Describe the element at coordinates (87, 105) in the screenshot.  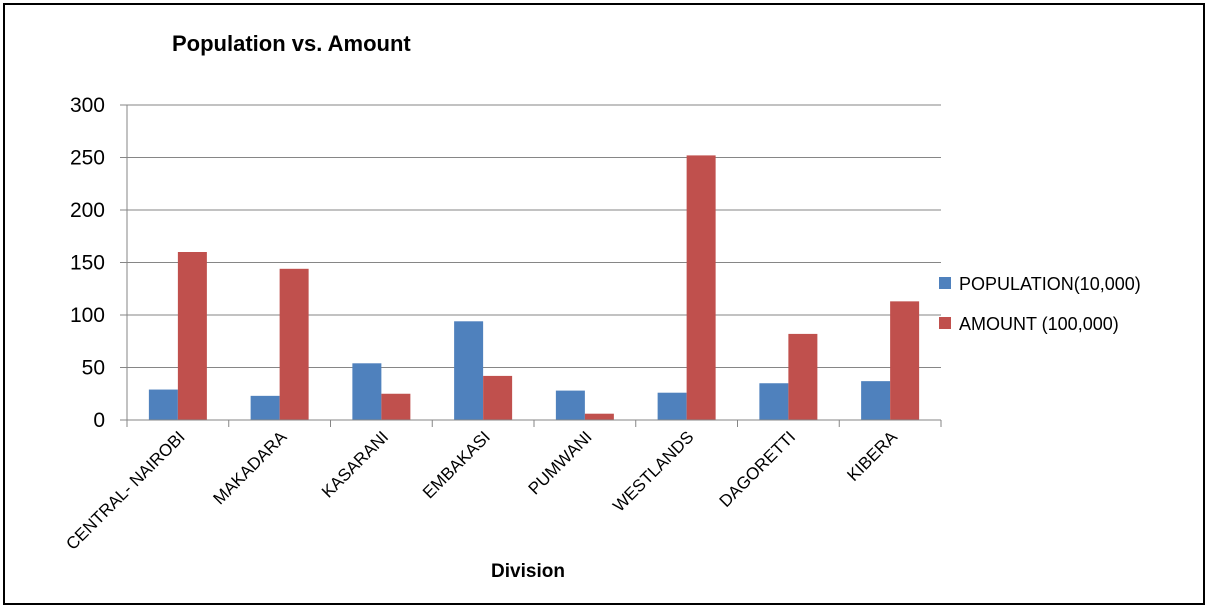
I see `y-tick-label: 300` at that location.